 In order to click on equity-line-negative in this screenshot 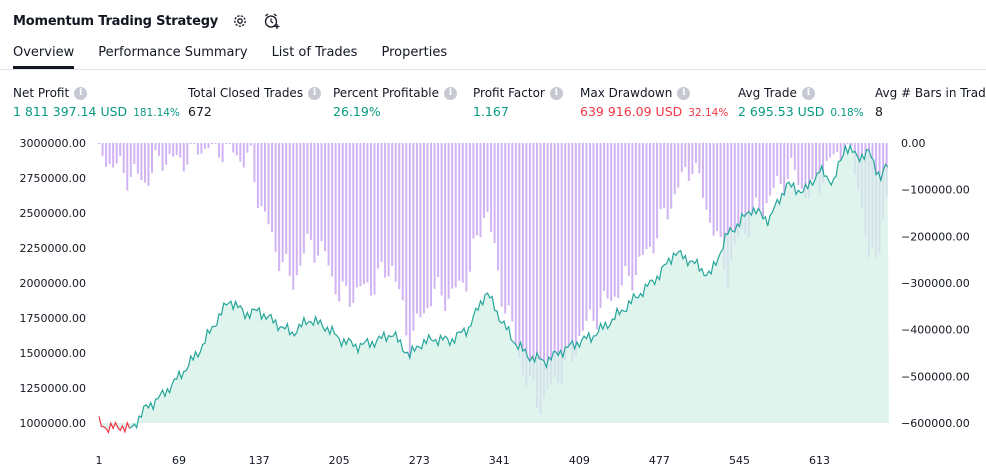, I will do `click(114, 425)`.